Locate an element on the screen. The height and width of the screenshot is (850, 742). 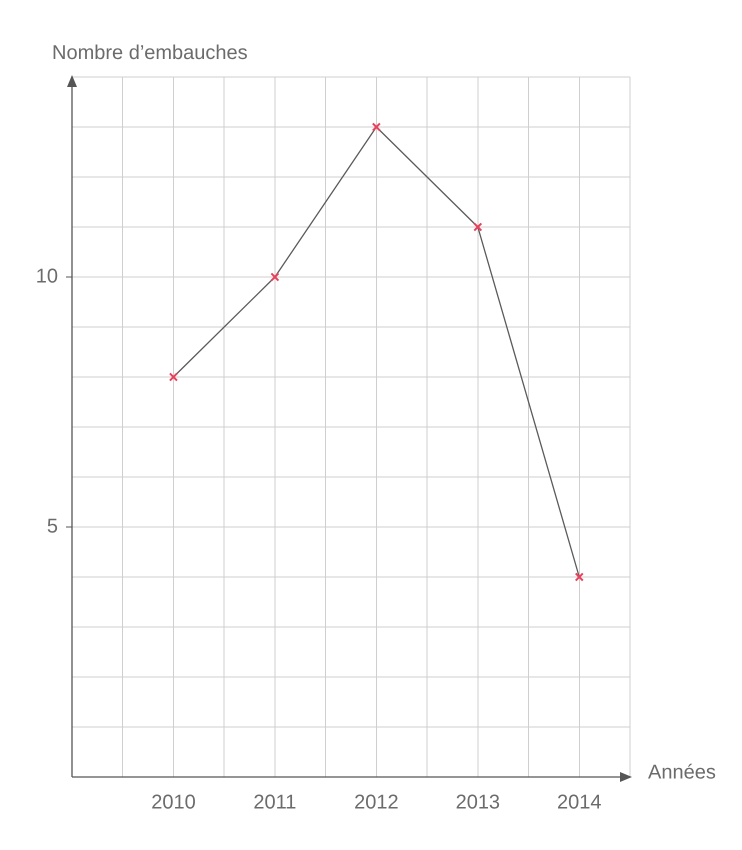
x-tick-label: 2012 is located at coordinates (376, 803).